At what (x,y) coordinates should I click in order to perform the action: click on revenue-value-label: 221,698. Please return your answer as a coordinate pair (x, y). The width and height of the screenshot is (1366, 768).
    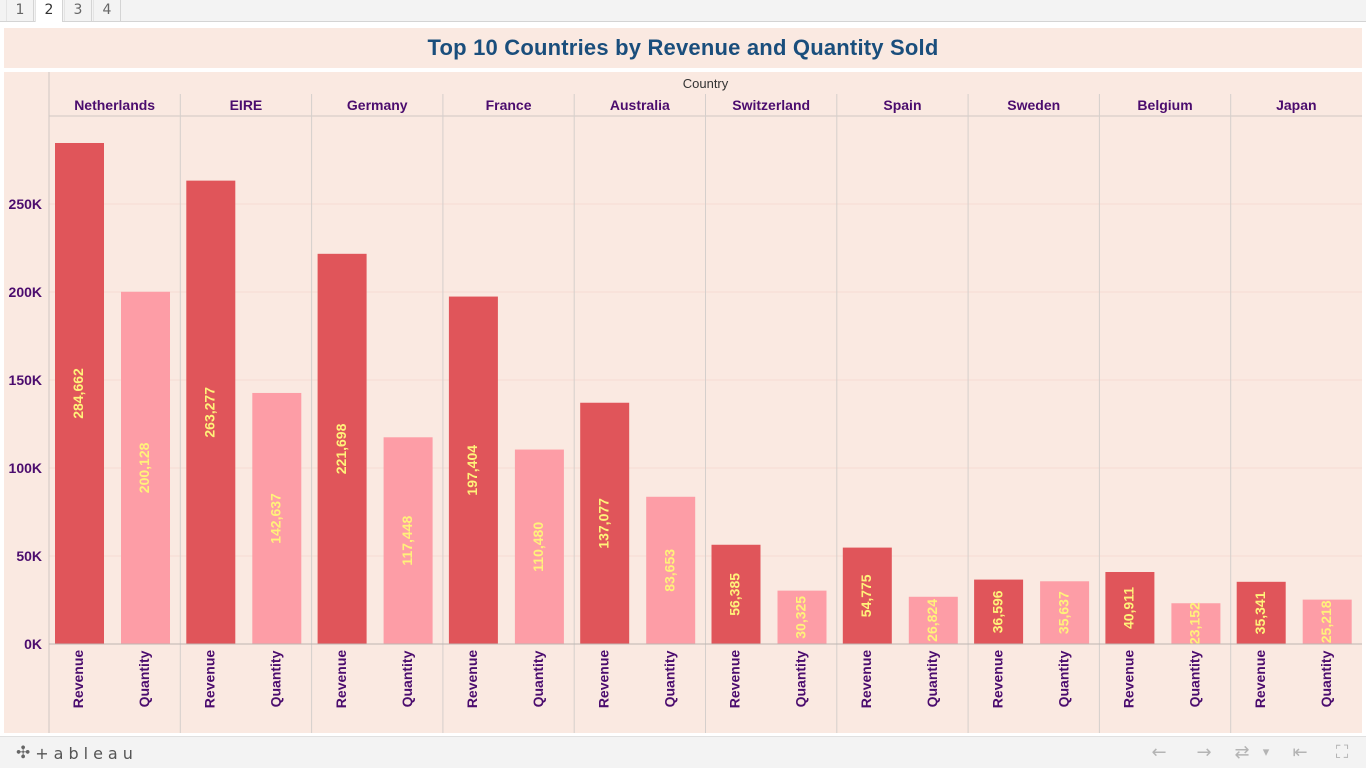
    Looking at the image, I should click on (341, 448).